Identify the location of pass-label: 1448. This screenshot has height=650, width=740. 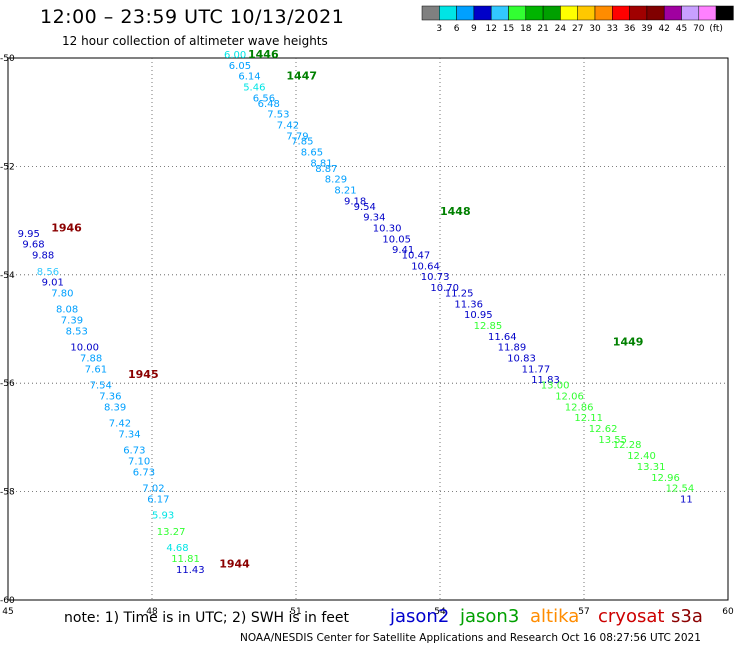
(455, 211).